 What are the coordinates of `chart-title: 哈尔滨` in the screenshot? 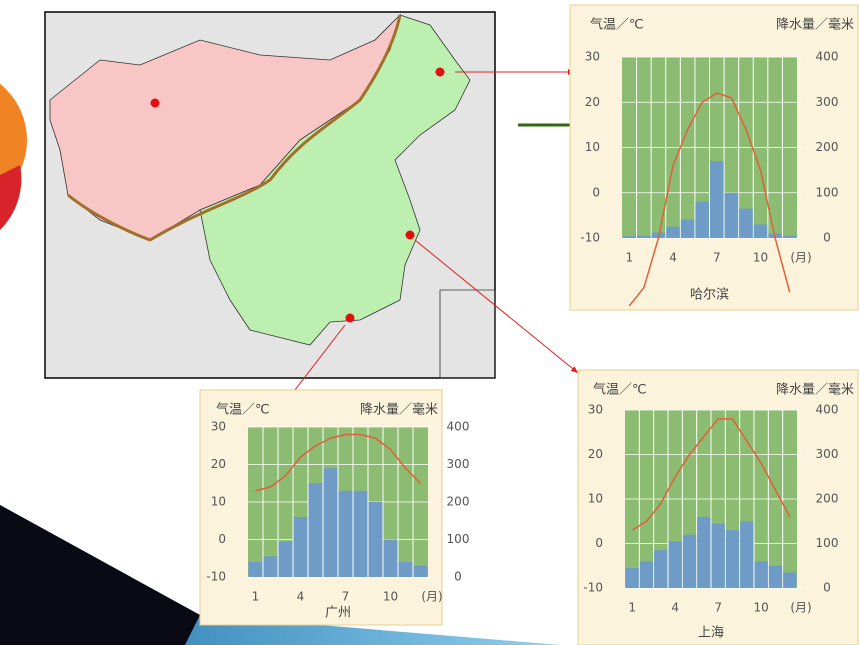 It's located at (709, 295).